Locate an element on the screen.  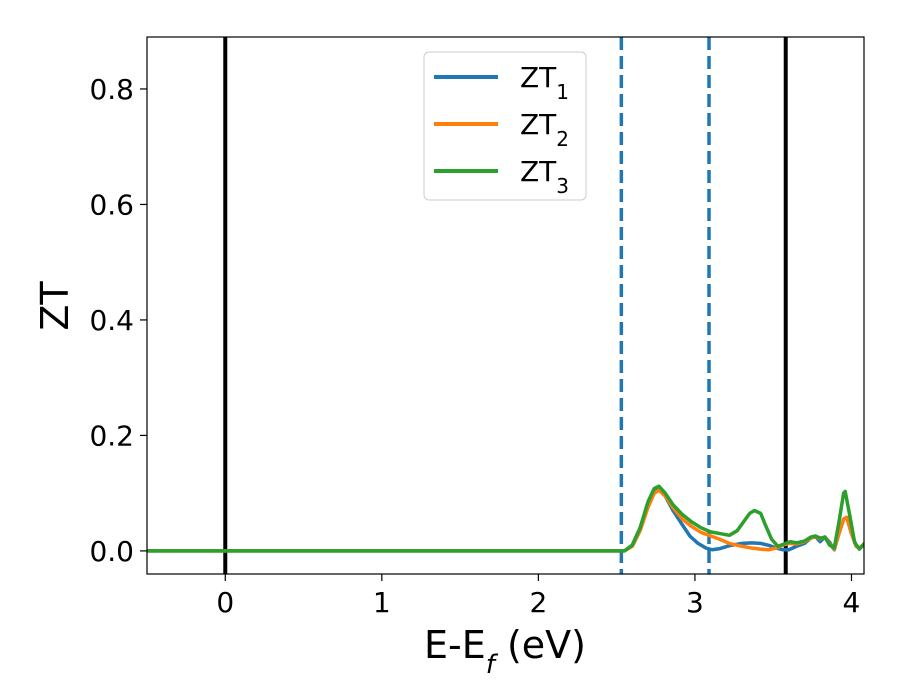
x-tick-label-2: 2 is located at coordinates (538, 602).